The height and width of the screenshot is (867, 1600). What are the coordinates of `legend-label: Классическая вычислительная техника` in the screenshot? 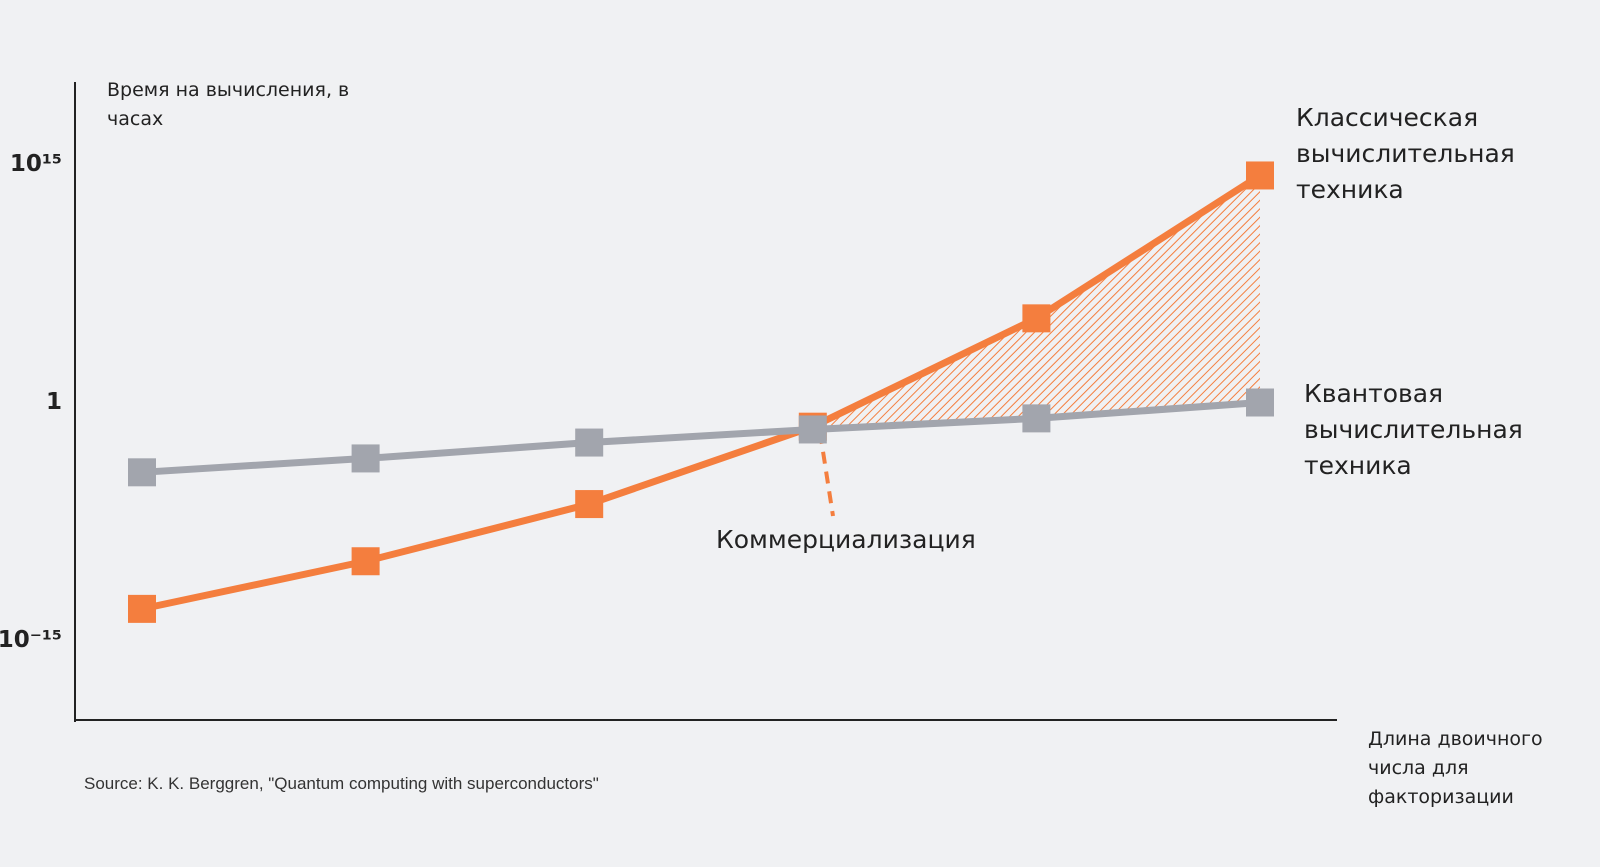 It's located at (1405, 153).